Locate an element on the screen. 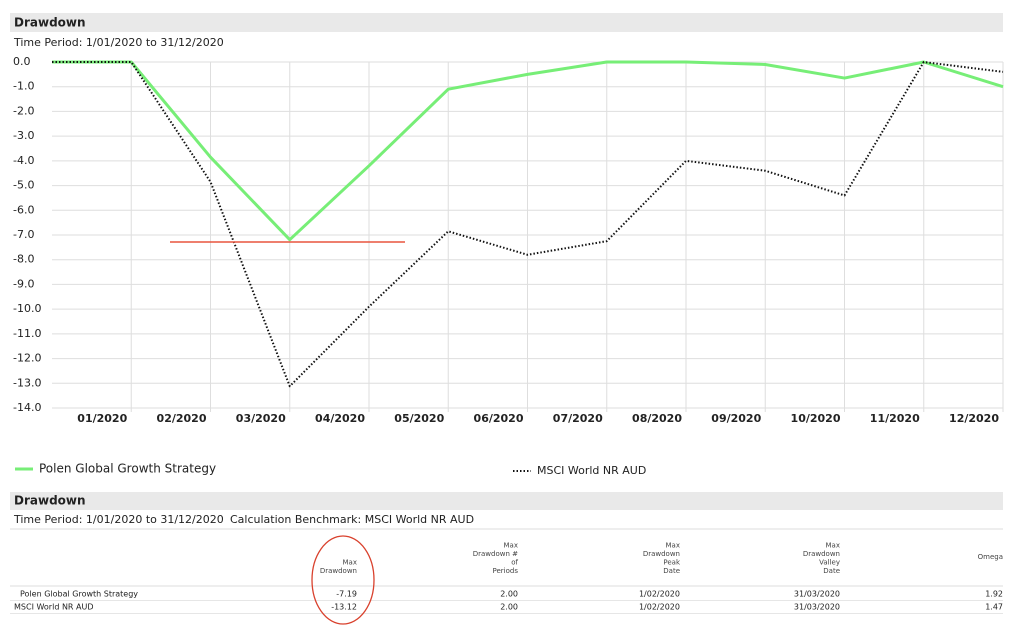  table-cell: 1.92 is located at coordinates (994, 594).